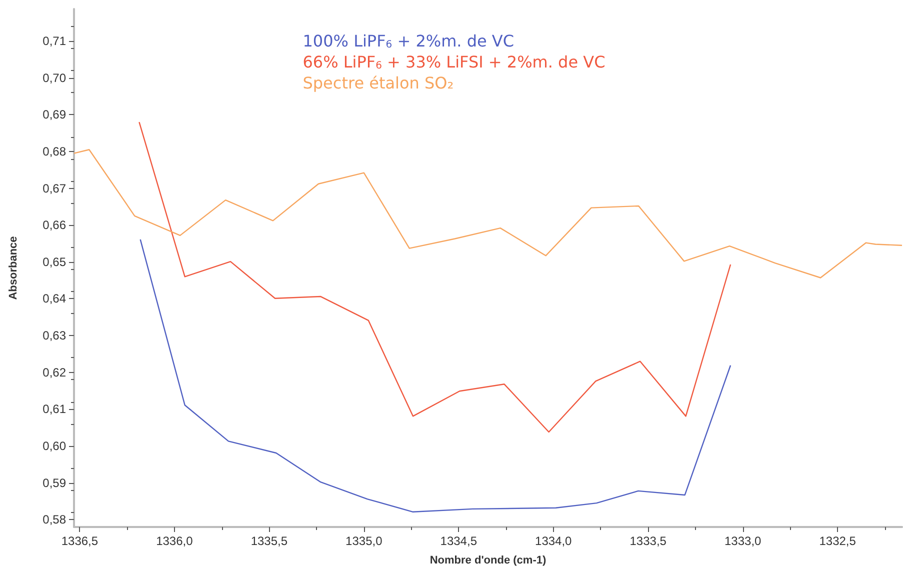 This screenshot has width=903, height=571. Describe the element at coordinates (553, 541) in the screenshot. I see `x-tick-label: 1334,0` at that location.